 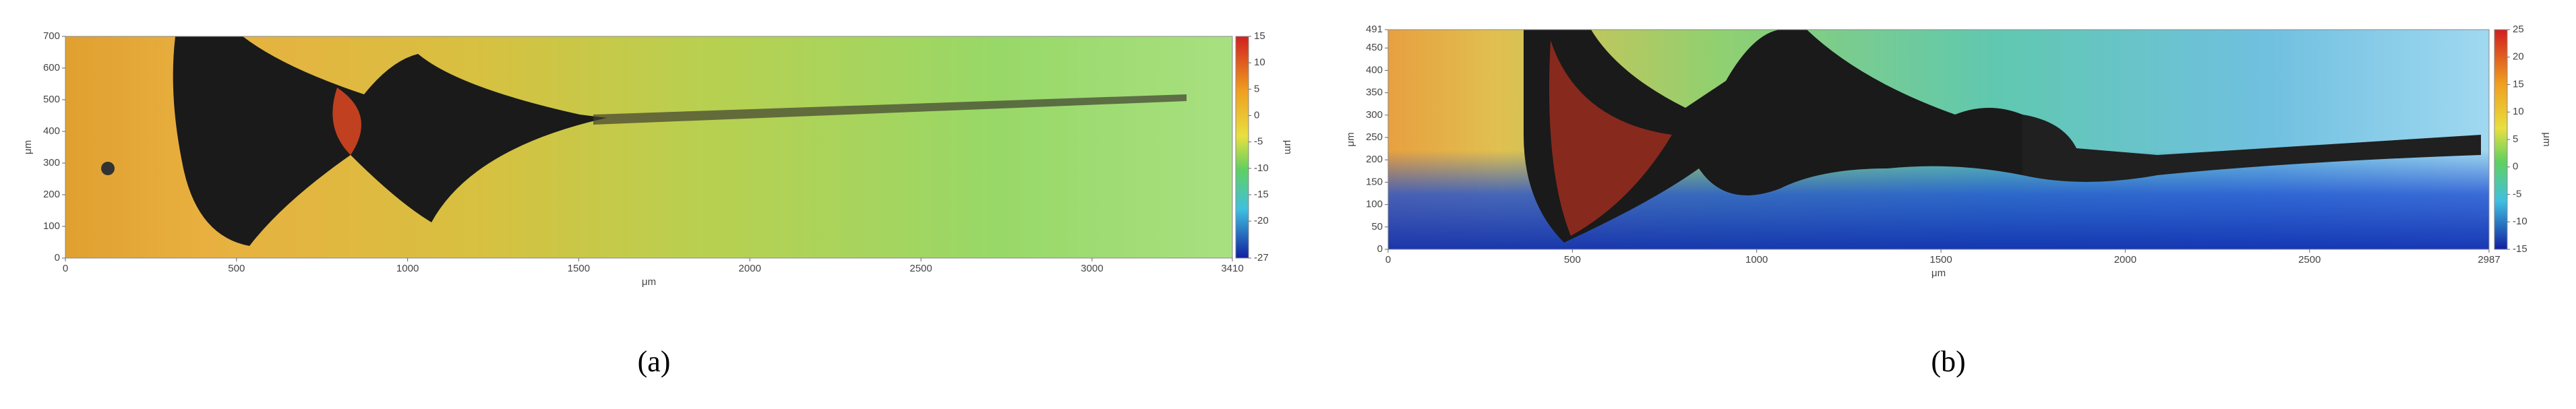 What do you see at coordinates (1374, 47) in the screenshot?
I see `y-tick-label: 450` at bounding box center [1374, 47].